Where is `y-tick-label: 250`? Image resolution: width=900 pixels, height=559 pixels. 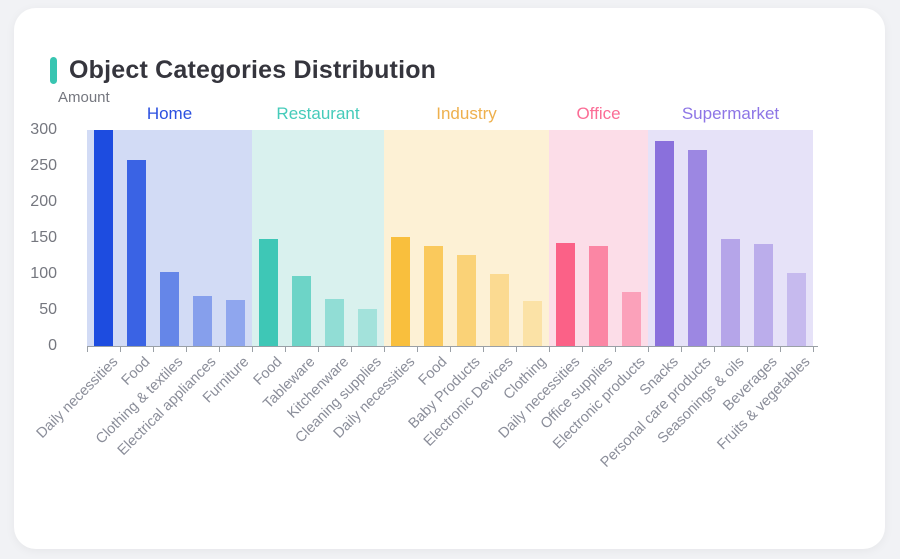
y-tick-label: 250 is located at coordinates (43, 165).